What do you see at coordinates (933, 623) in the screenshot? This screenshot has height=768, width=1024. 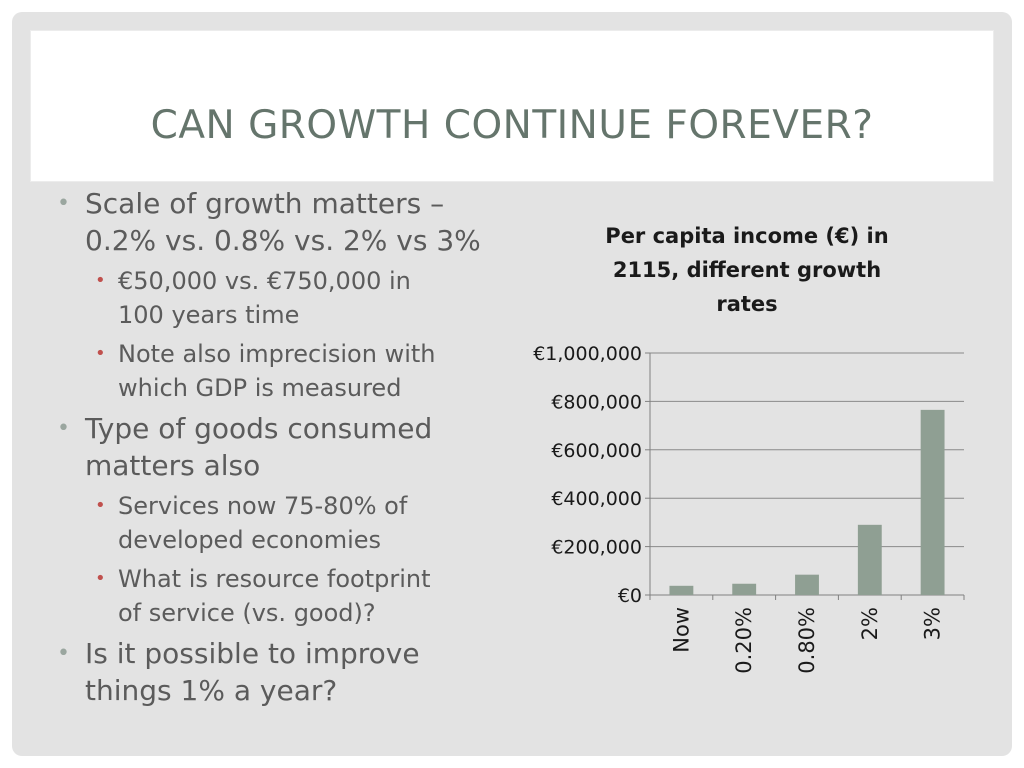 I see `x-tick-label: 3%` at bounding box center [933, 623].